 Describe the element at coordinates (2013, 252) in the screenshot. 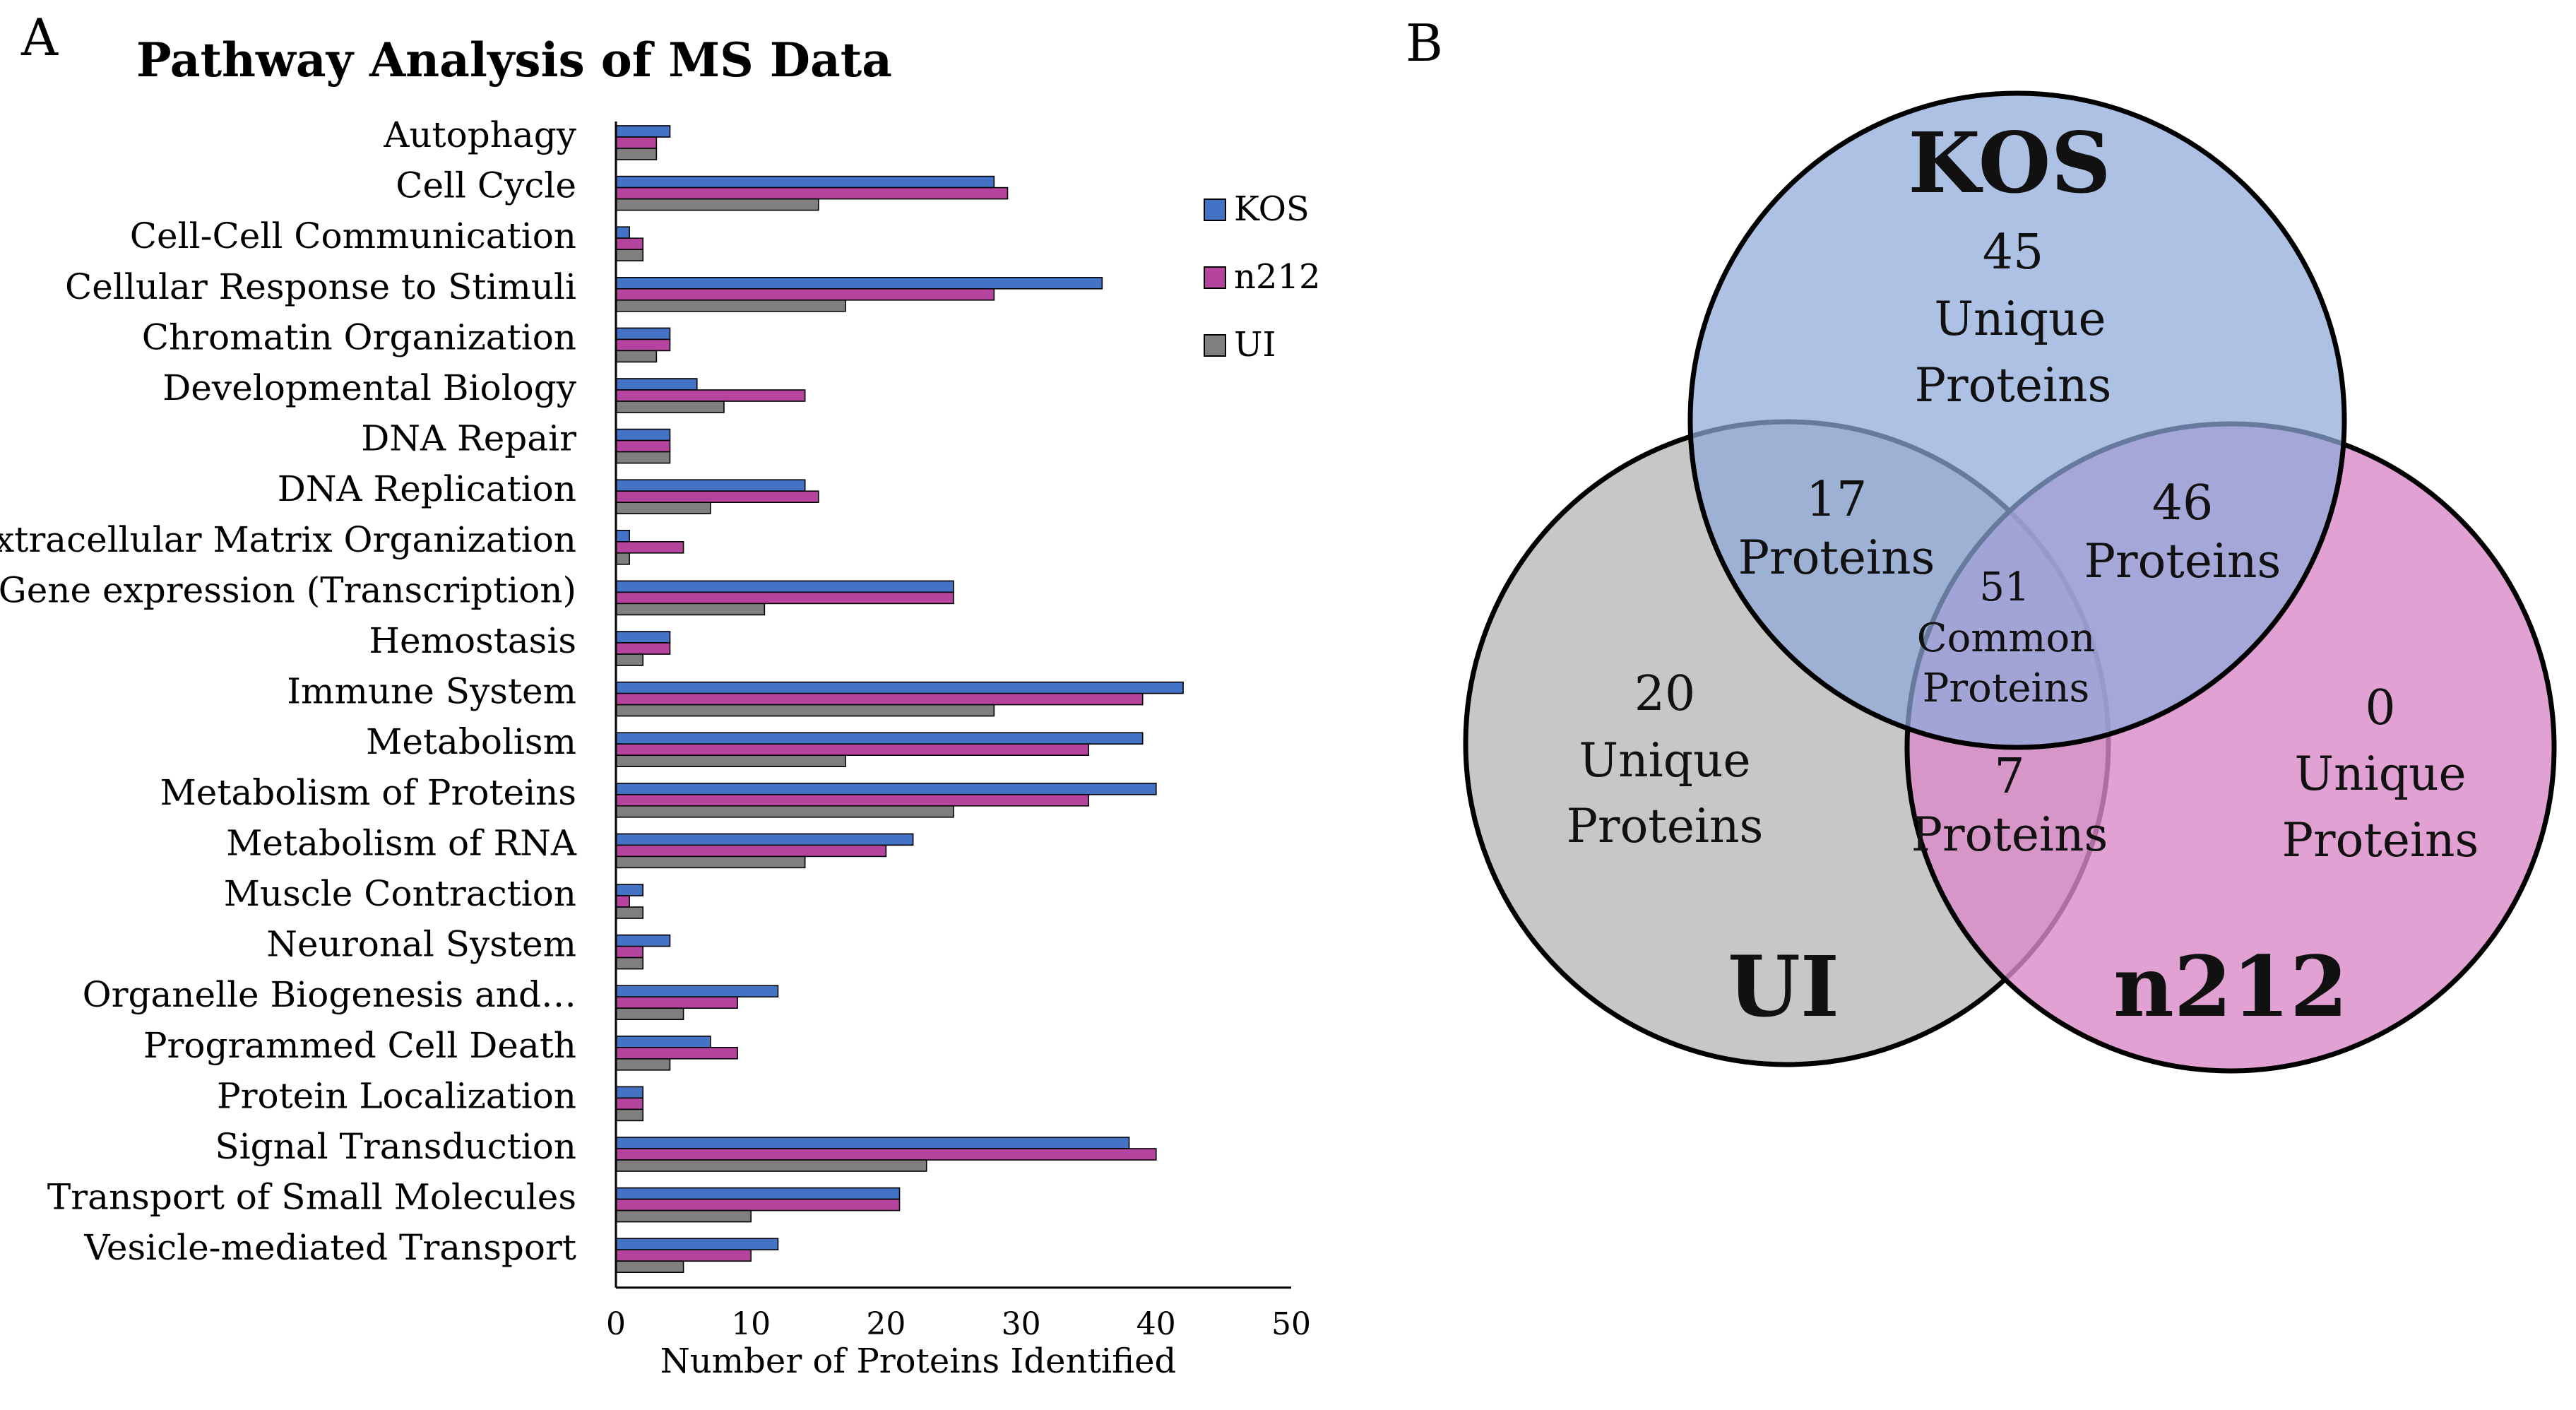

I see `venn-kos-only-count: 45` at that location.